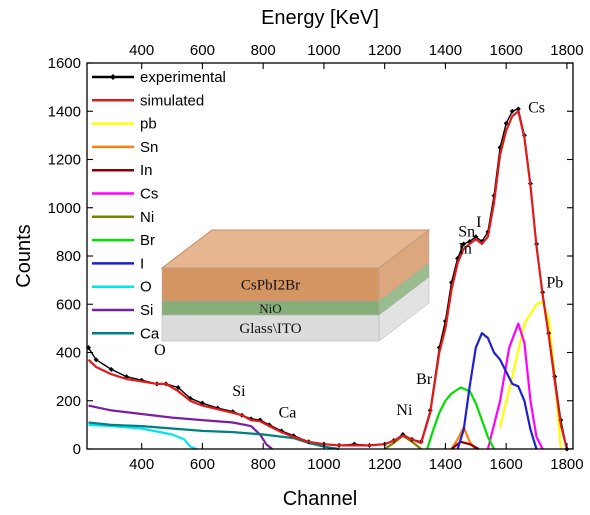 This screenshot has width=590, height=515. Describe the element at coordinates (149, 147) in the screenshot. I see `legend-label: Sn` at that location.